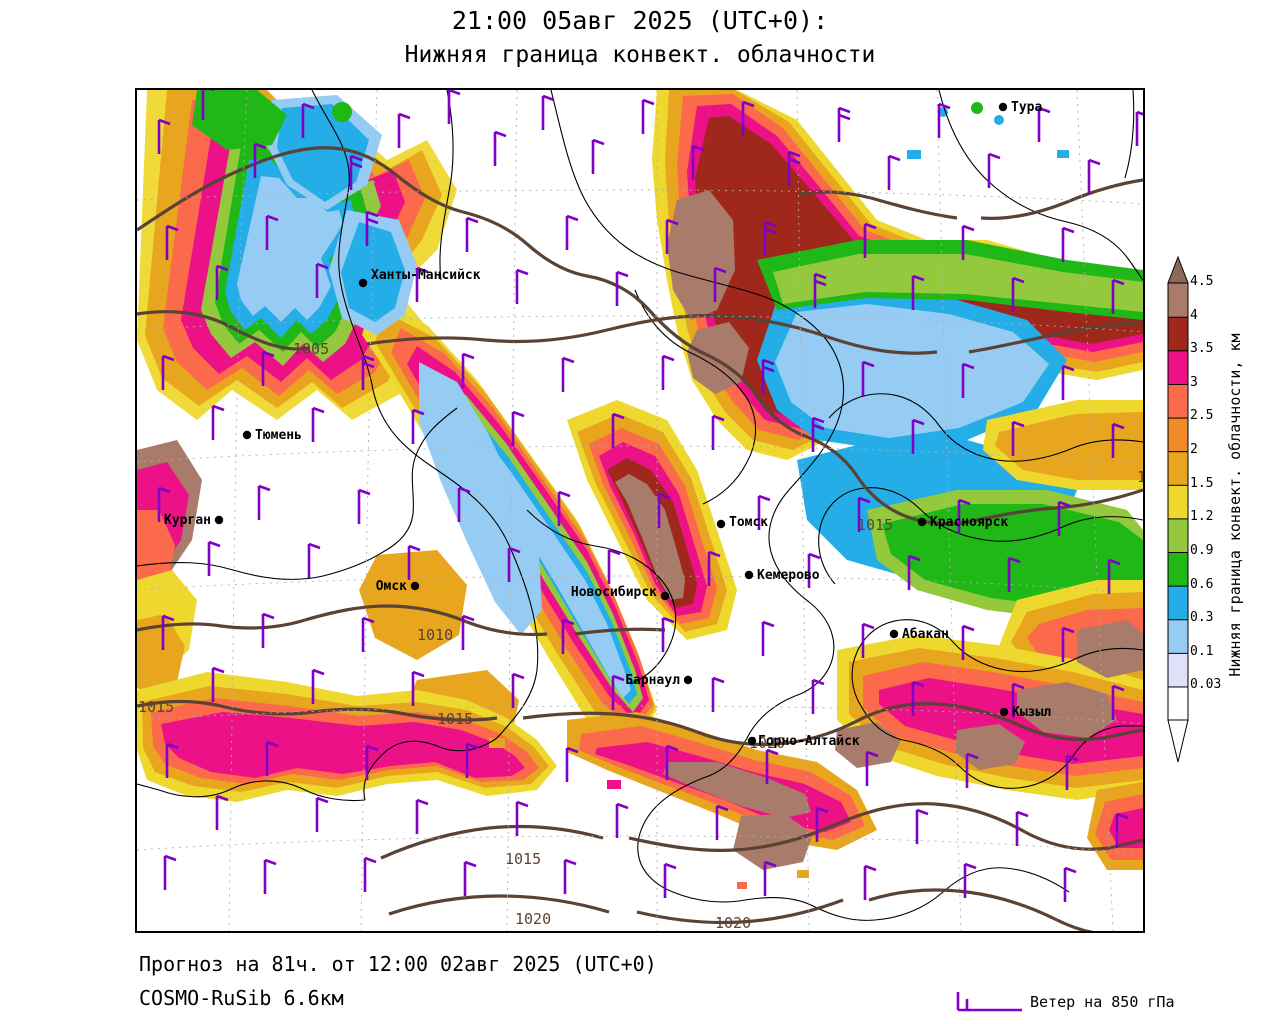 This screenshot has height=1024, width=1280. Describe the element at coordinates (1202, 618) in the screenshot. I see `colorbar-tick-label: 0.3` at that location.